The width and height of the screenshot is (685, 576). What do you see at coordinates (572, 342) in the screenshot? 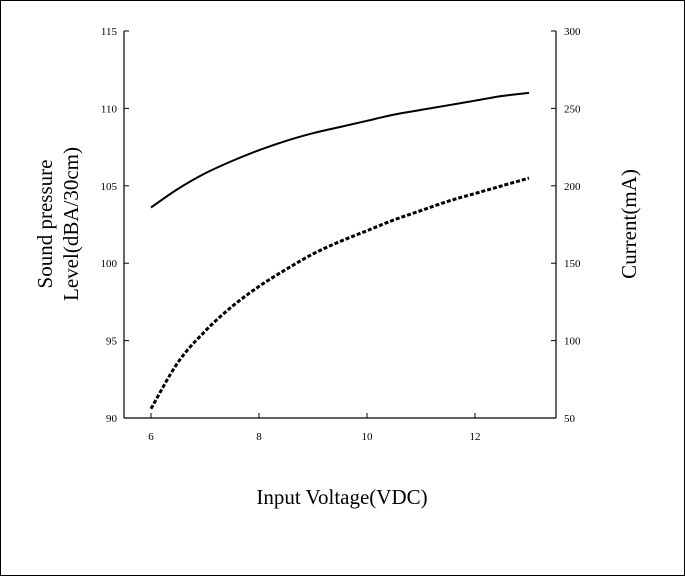
I see `right-y-tick-label: 100` at bounding box center [572, 342].